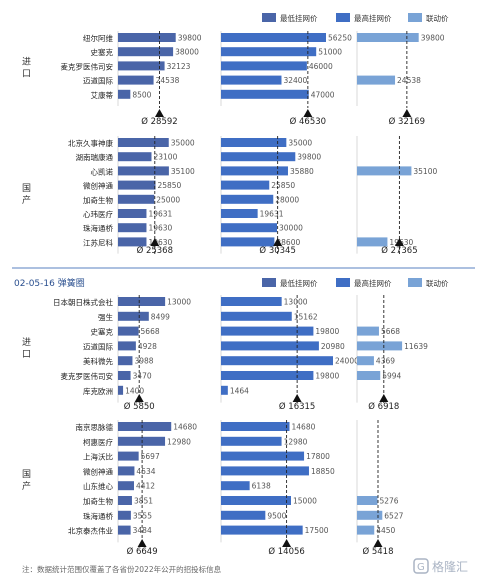  I want to click on bar-value-min-0-0-4: 8500, so click(141, 94).